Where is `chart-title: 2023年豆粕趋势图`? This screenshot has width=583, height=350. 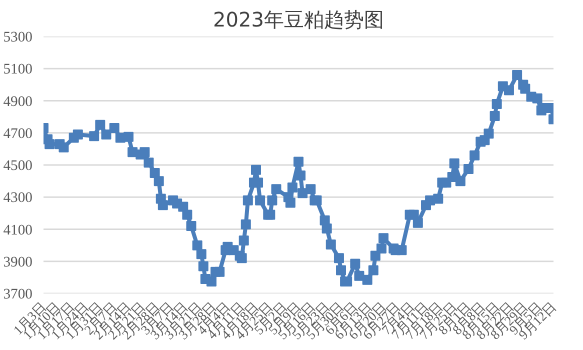 chart-title: 2023年豆粕趋势图 is located at coordinates (298, 20).